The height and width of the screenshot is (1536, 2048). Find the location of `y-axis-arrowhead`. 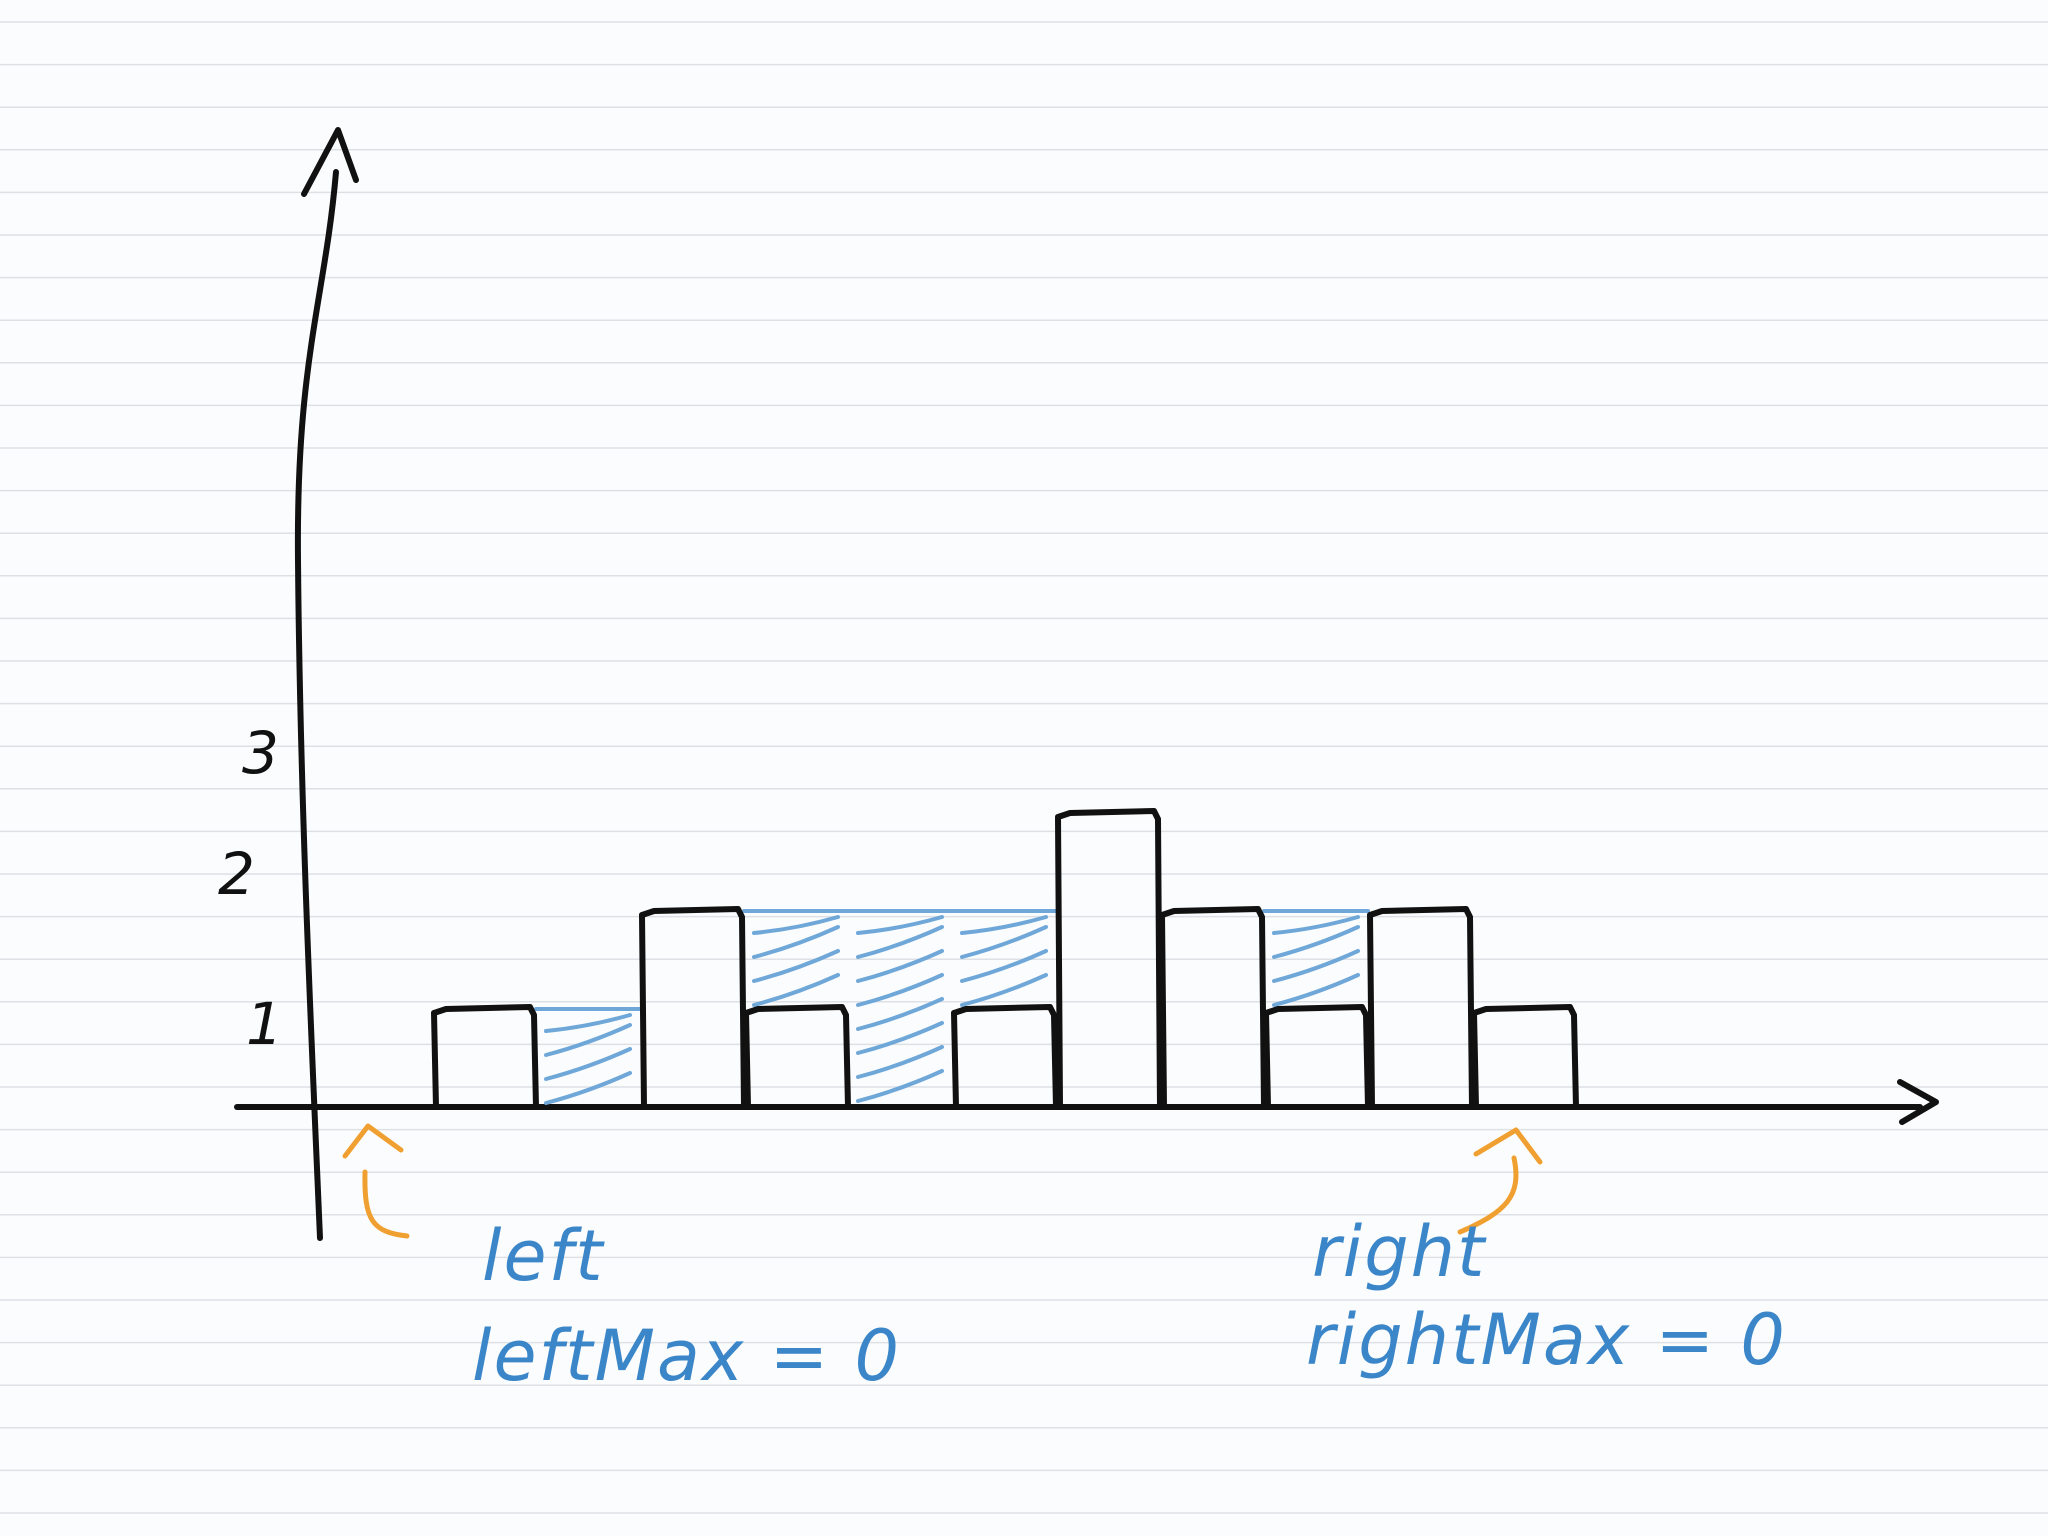

y-axis-arrowhead is located at coordinates (330, 162).